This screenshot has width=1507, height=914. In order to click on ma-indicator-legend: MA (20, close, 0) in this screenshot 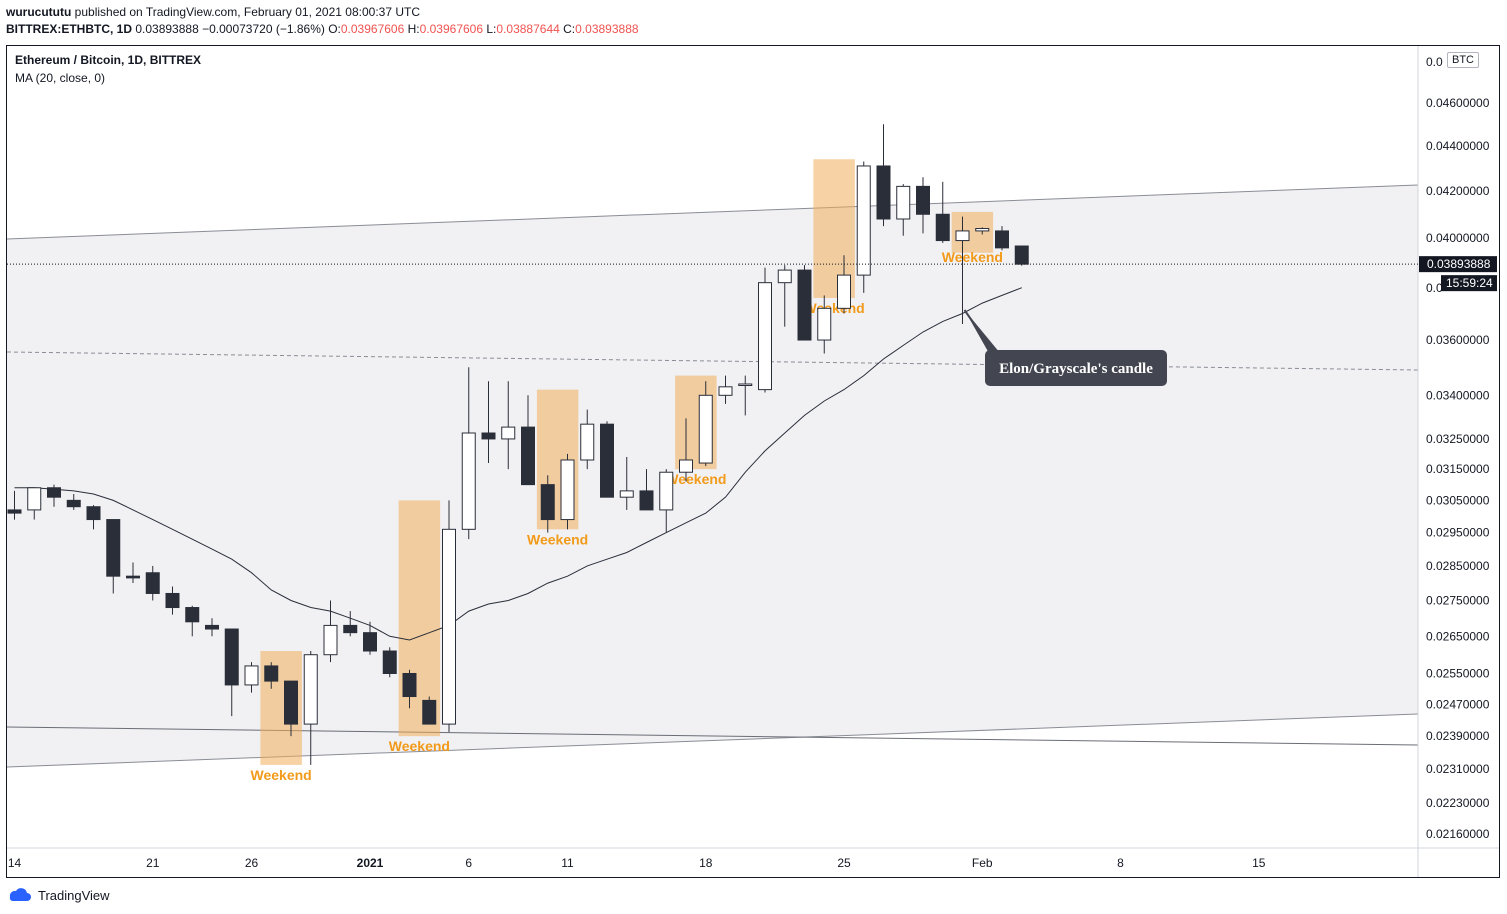, I will do `click(60, 78)`.